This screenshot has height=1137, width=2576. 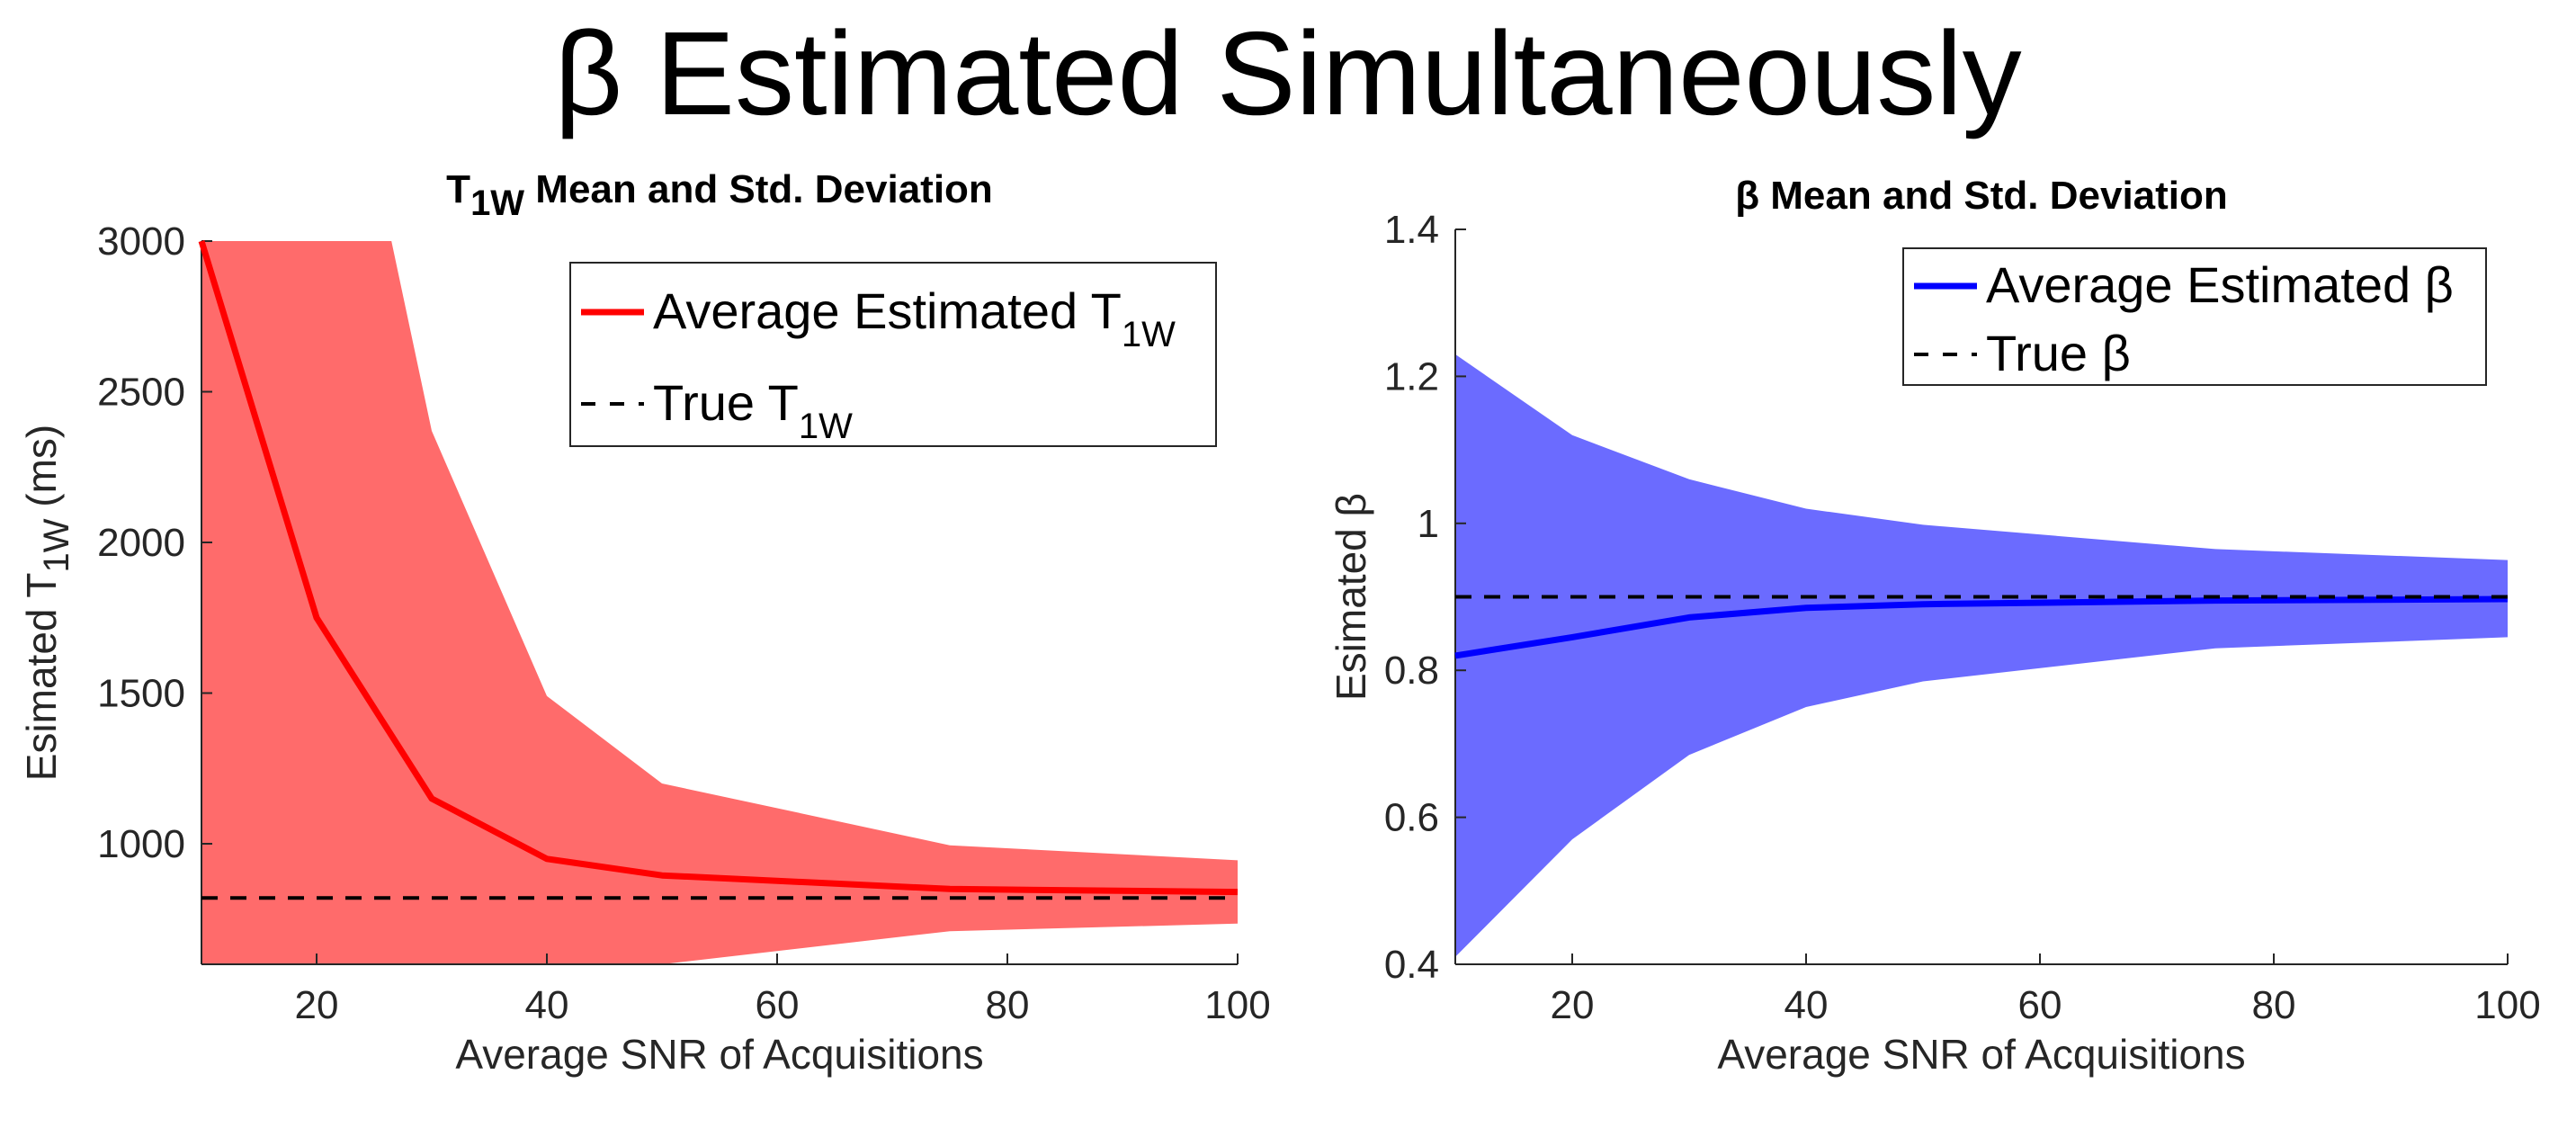 I want to click on chart1-legend-box, so click(x=893, y=354).